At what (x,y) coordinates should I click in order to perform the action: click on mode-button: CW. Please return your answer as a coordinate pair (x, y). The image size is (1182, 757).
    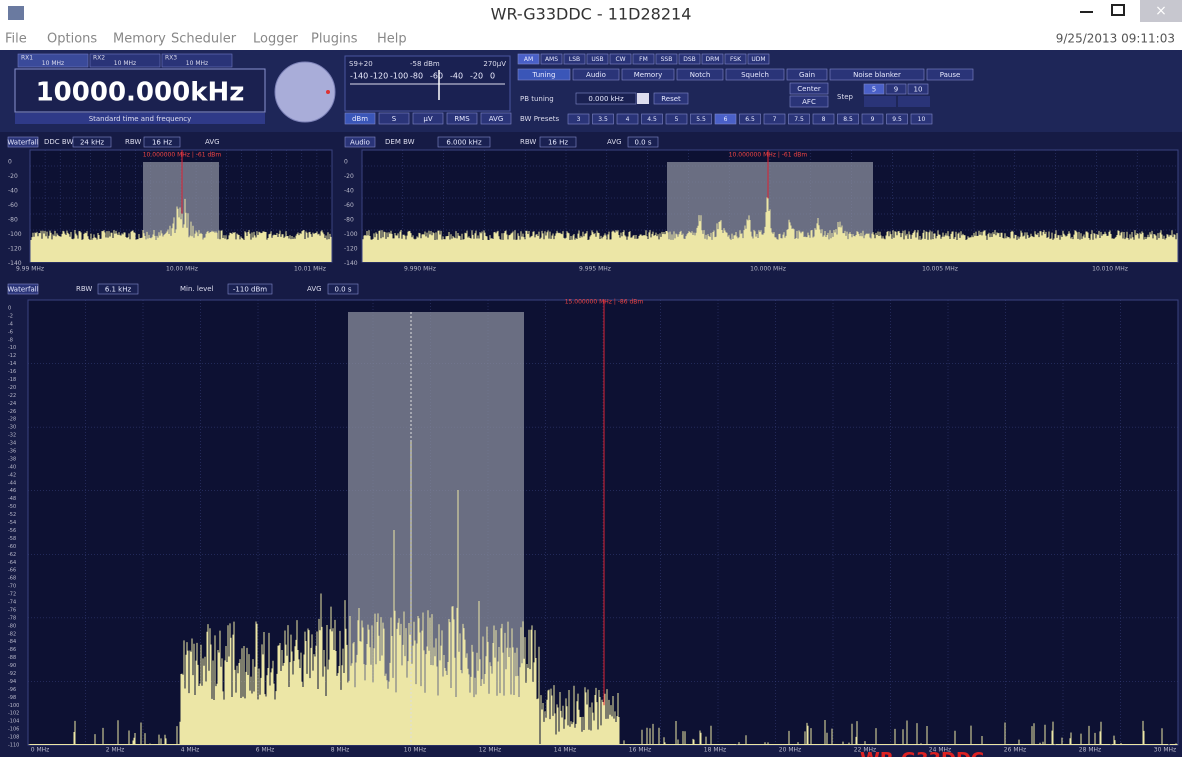
    Looking at the image, I should click on (620, 59).